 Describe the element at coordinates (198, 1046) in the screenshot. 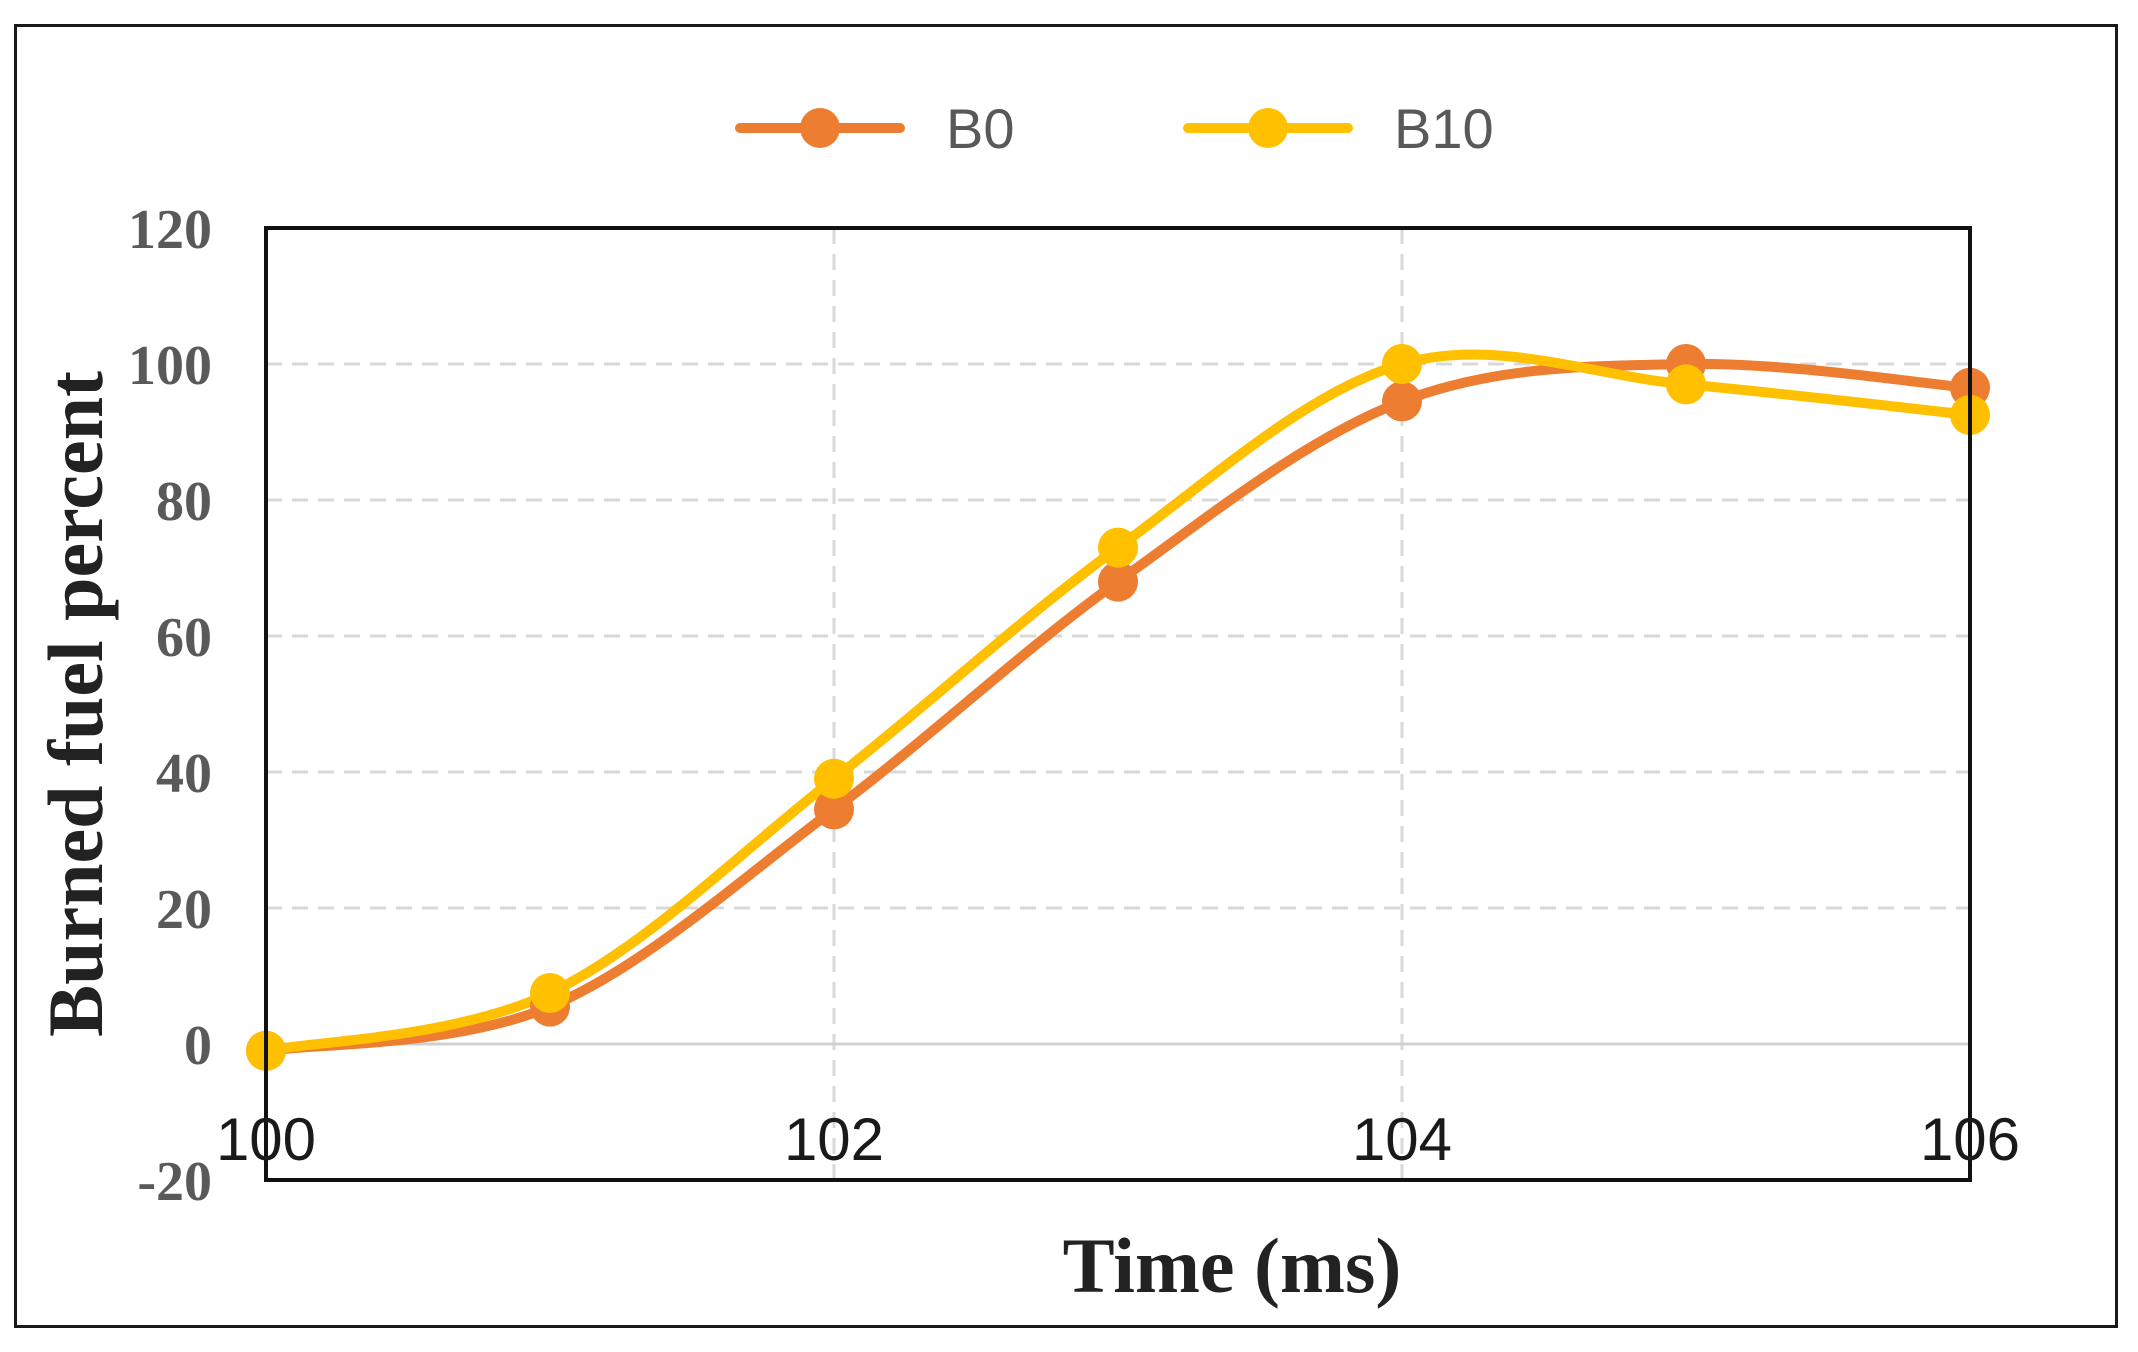

I see `y-tick-label: 0` at that location.